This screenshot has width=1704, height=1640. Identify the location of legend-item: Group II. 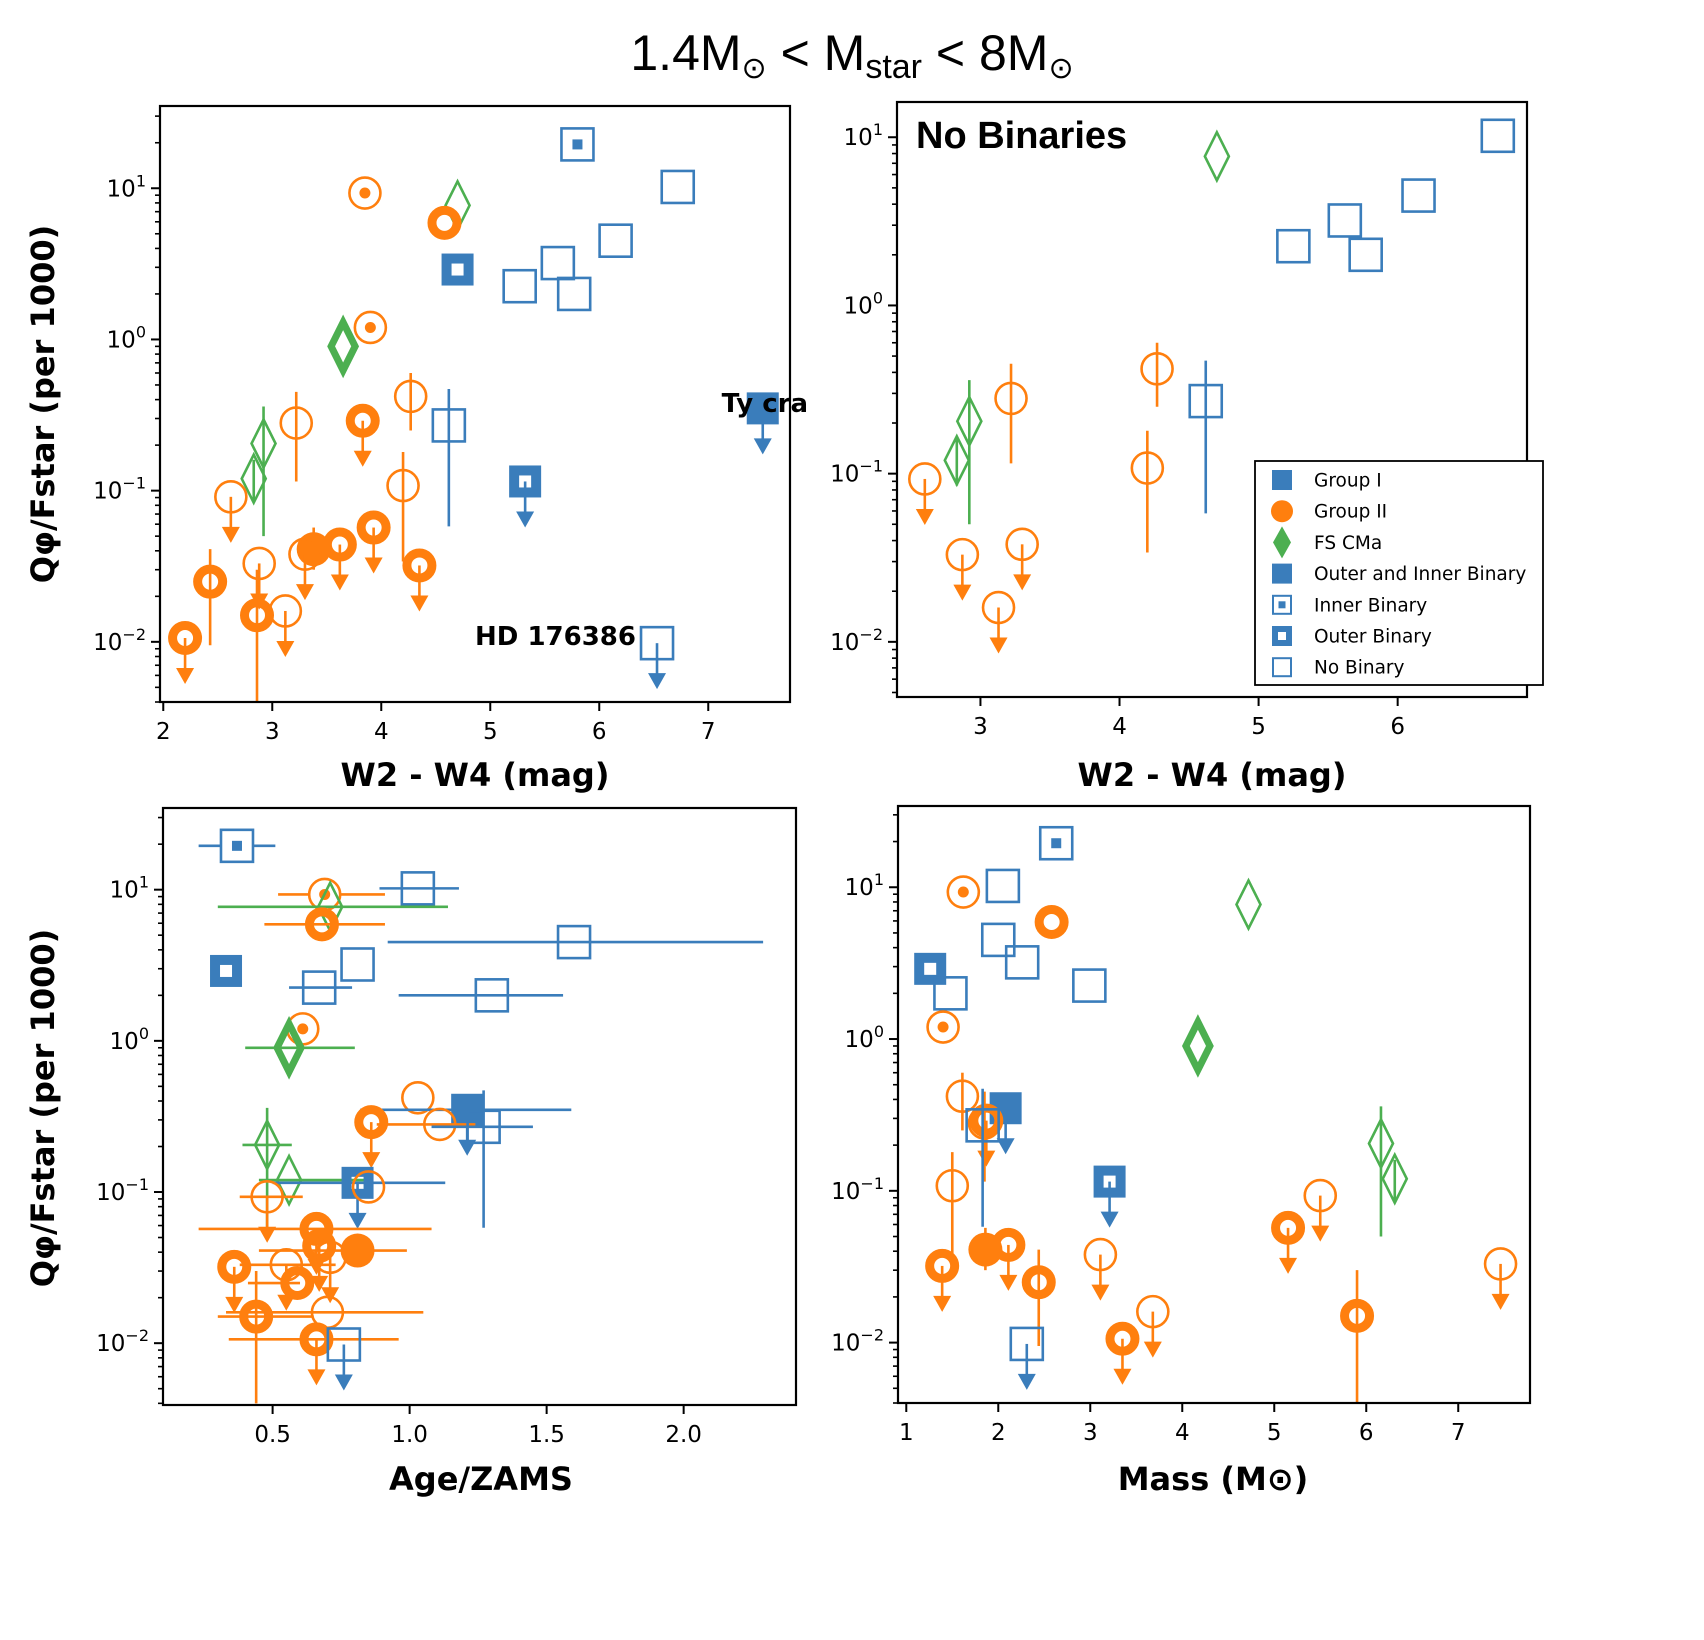
(1329, 511).